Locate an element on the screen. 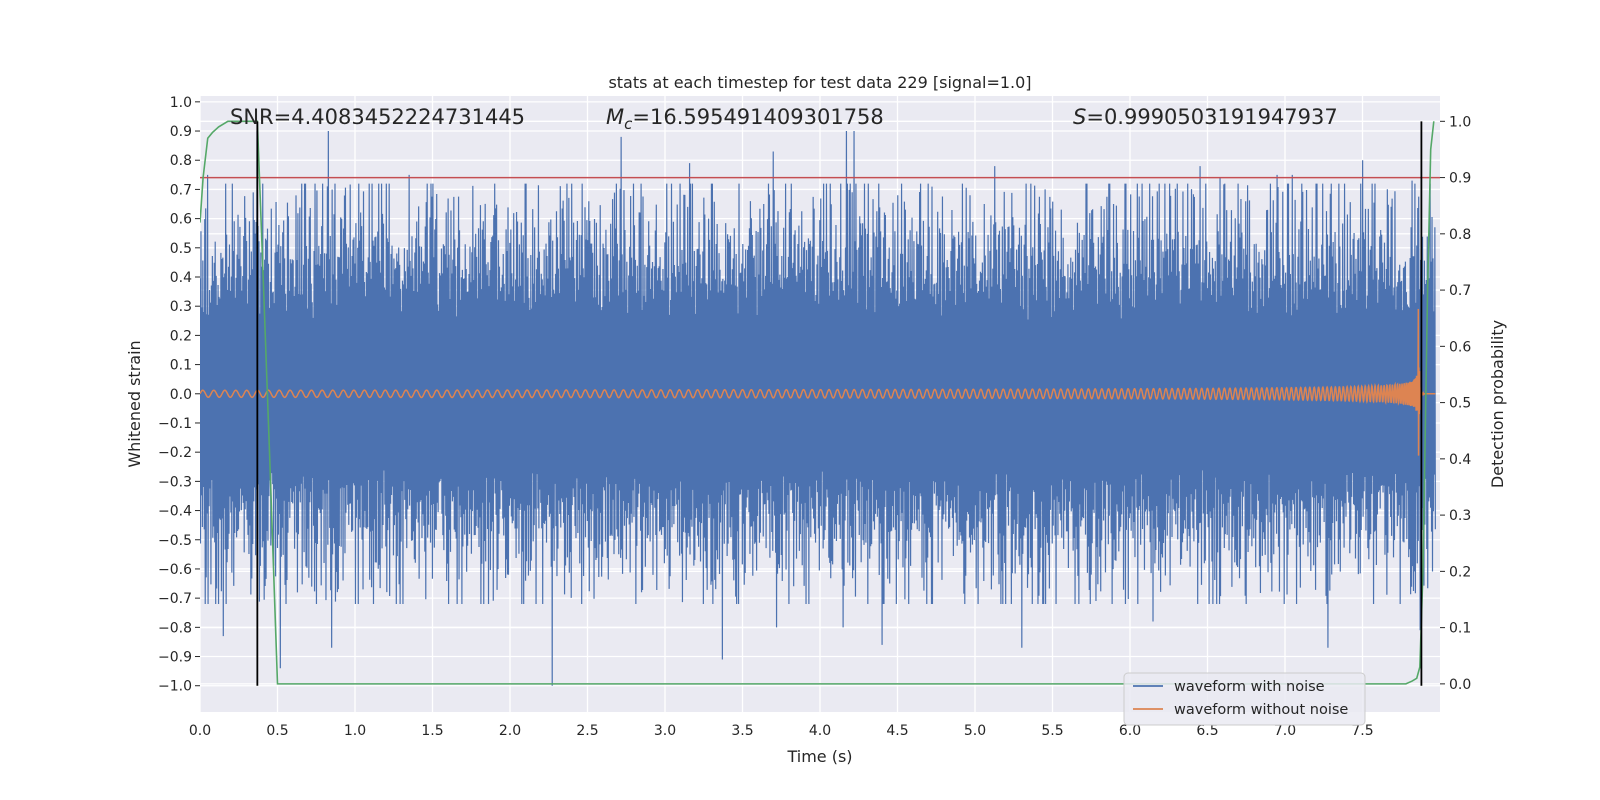 The height and width of the screenshot is (800, 1600). y-tick-label: −0.7 is located at coordinates (175, 599).